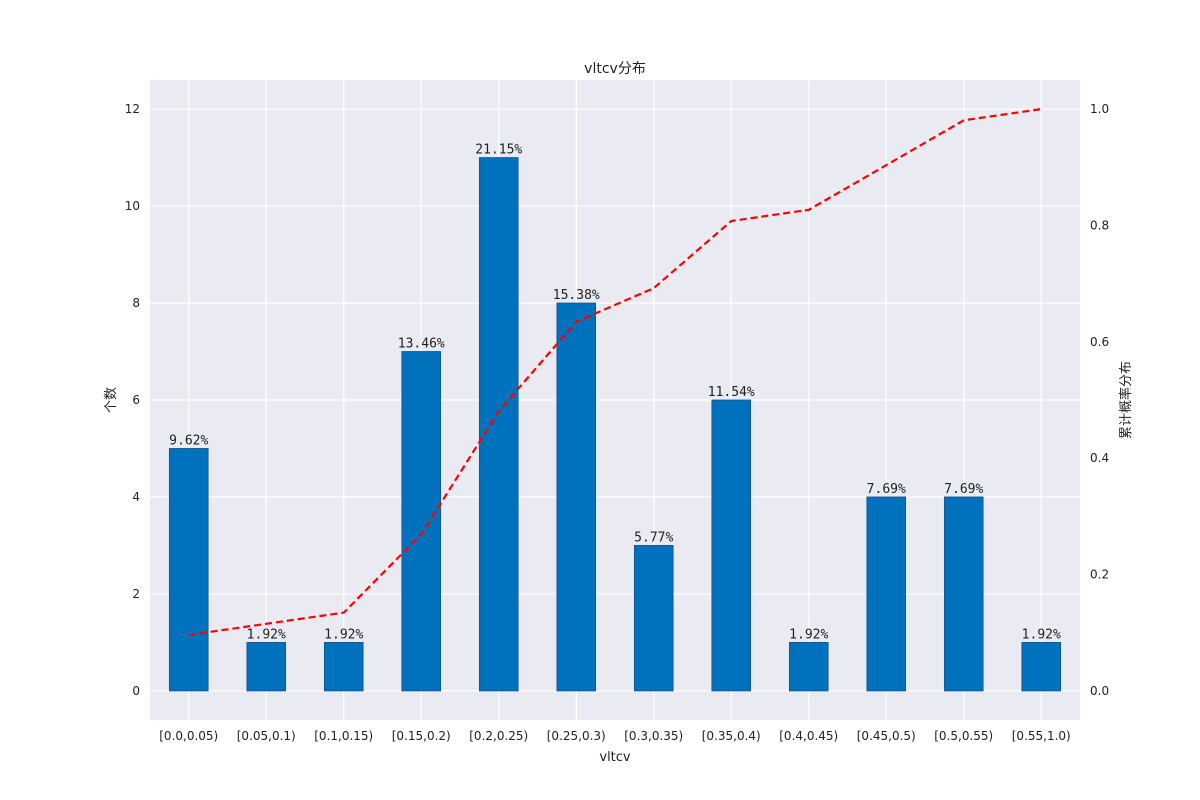  What do you see at coordinates (731, 392) in the screenshot?
I see `bar-data-label: 11.54%` at bounding box center [731, 392].